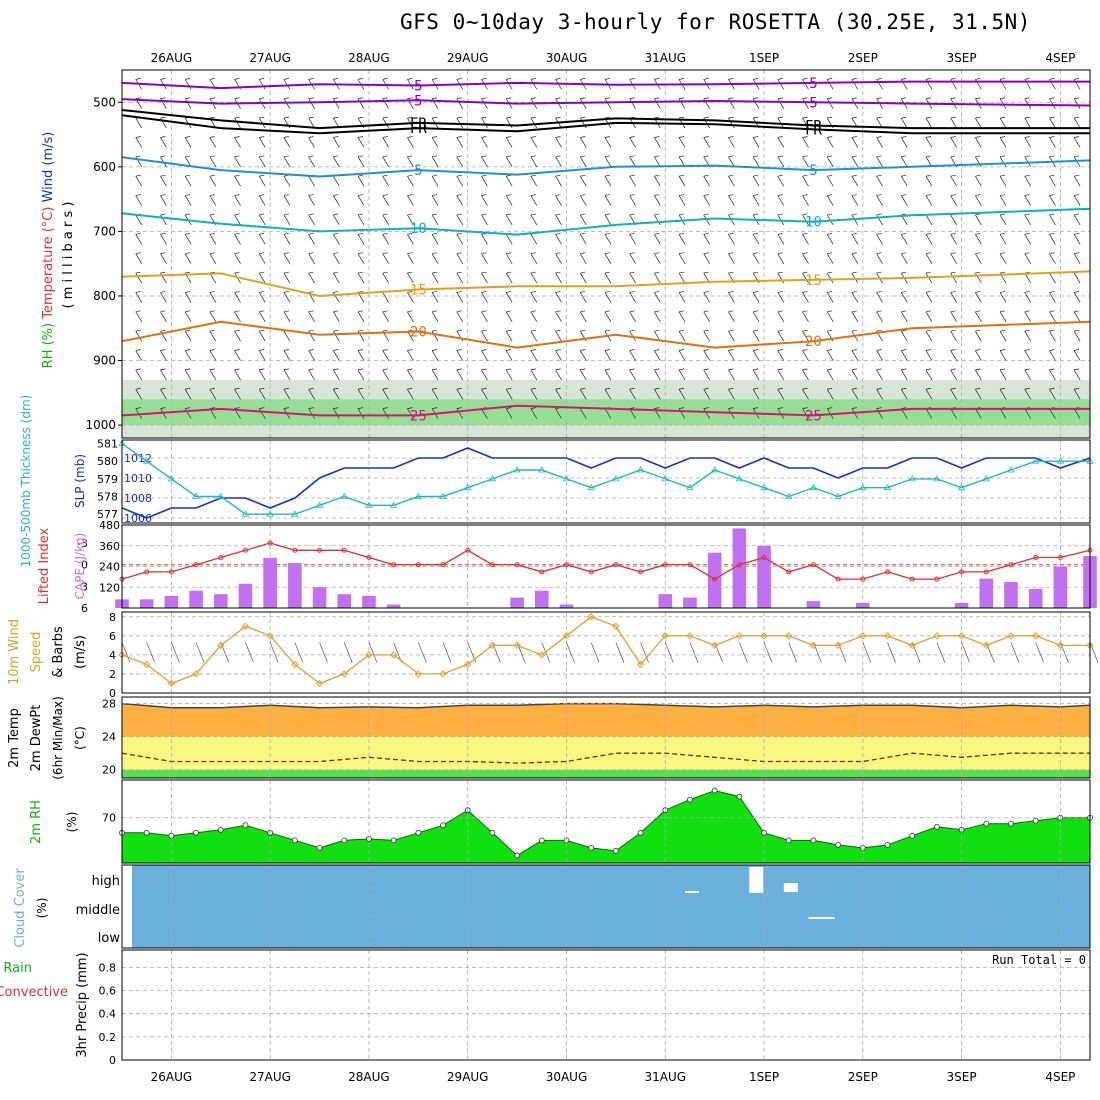 The height and width of the screenshot is (1100, 1100). What do you see at coordinates (100, 425) in the screenshot?
I see `pressure-tick-5: 1000` at bounding box center [100, 425].